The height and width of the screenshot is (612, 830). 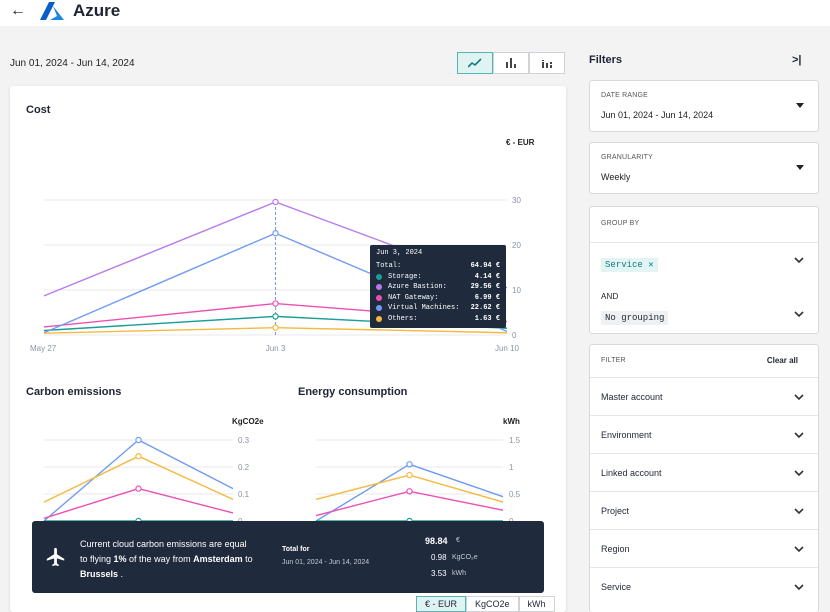 What do you see at coordinates (487, 297) in the screenshot?
I see `tooltip-value: 6.99 €` at bounding box center [487, 297].